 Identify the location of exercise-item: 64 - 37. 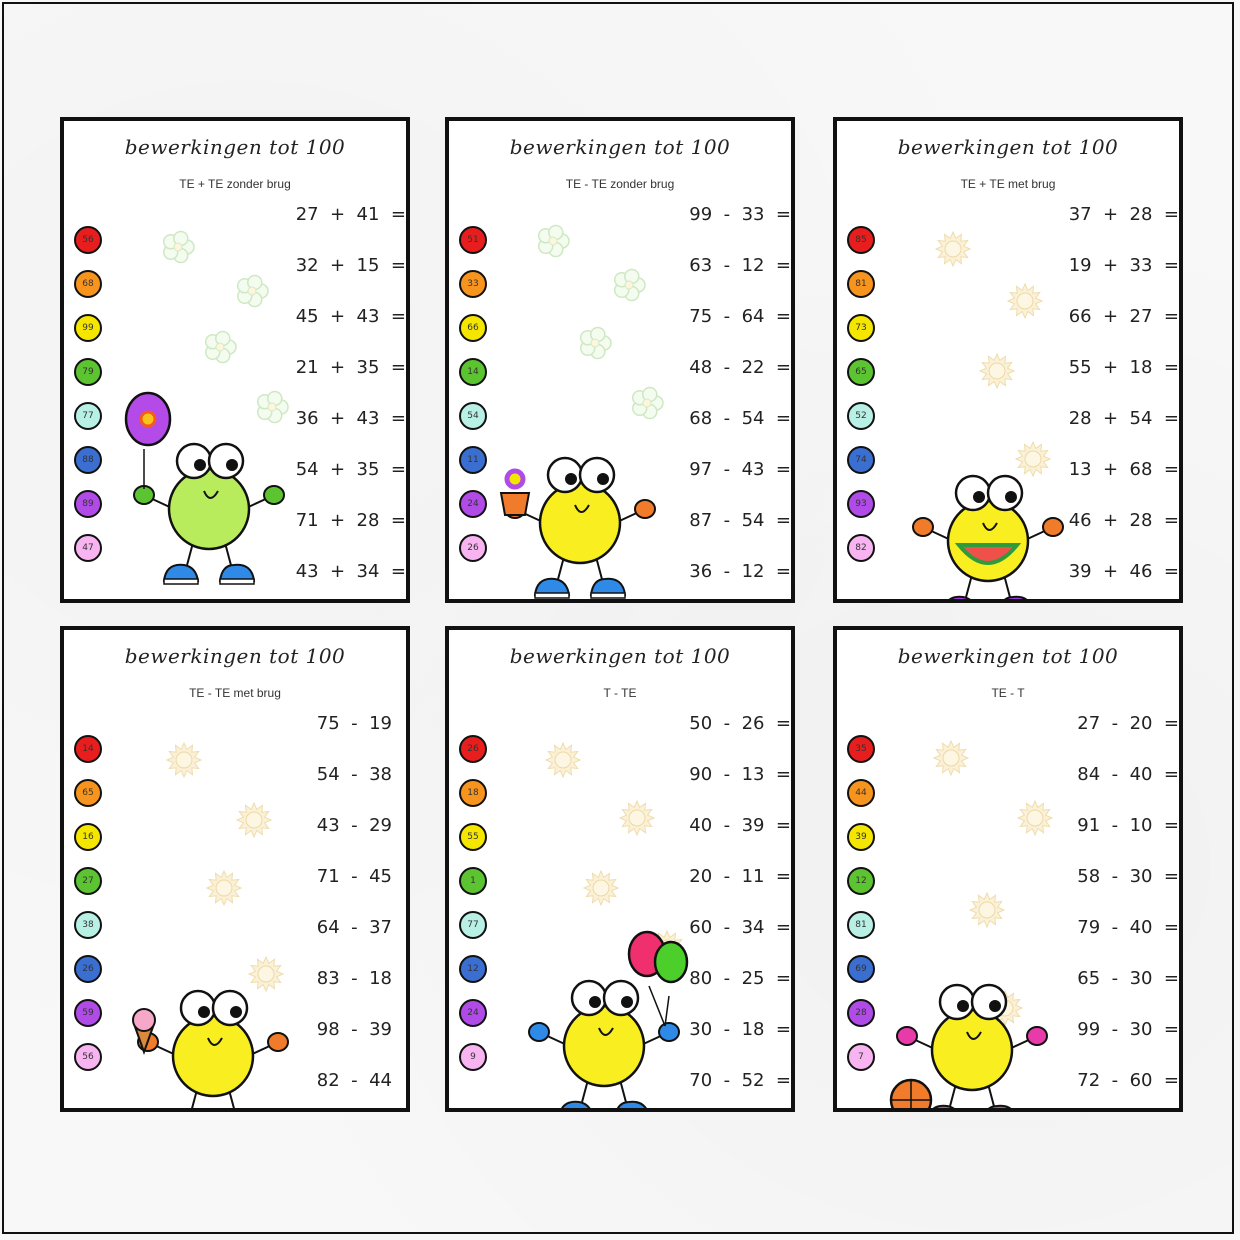
(354, 927).